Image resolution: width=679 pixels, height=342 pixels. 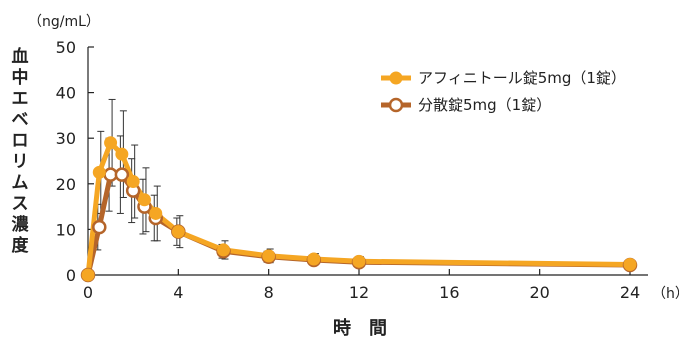 I want to click on y-axis-label-char: ム, so click(x=20, y=183).